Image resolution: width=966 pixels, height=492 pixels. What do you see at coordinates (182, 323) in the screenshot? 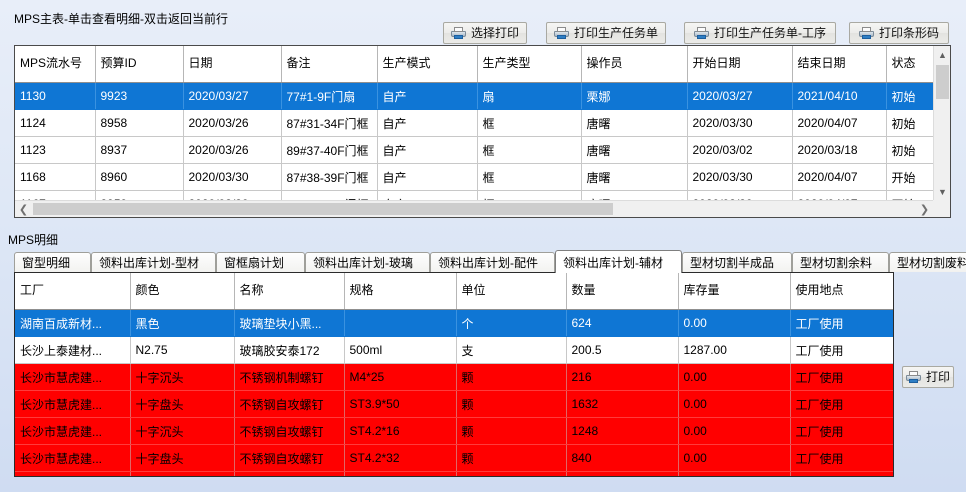
I see `table-cell: 黑色` at bounding box center [182, 323].